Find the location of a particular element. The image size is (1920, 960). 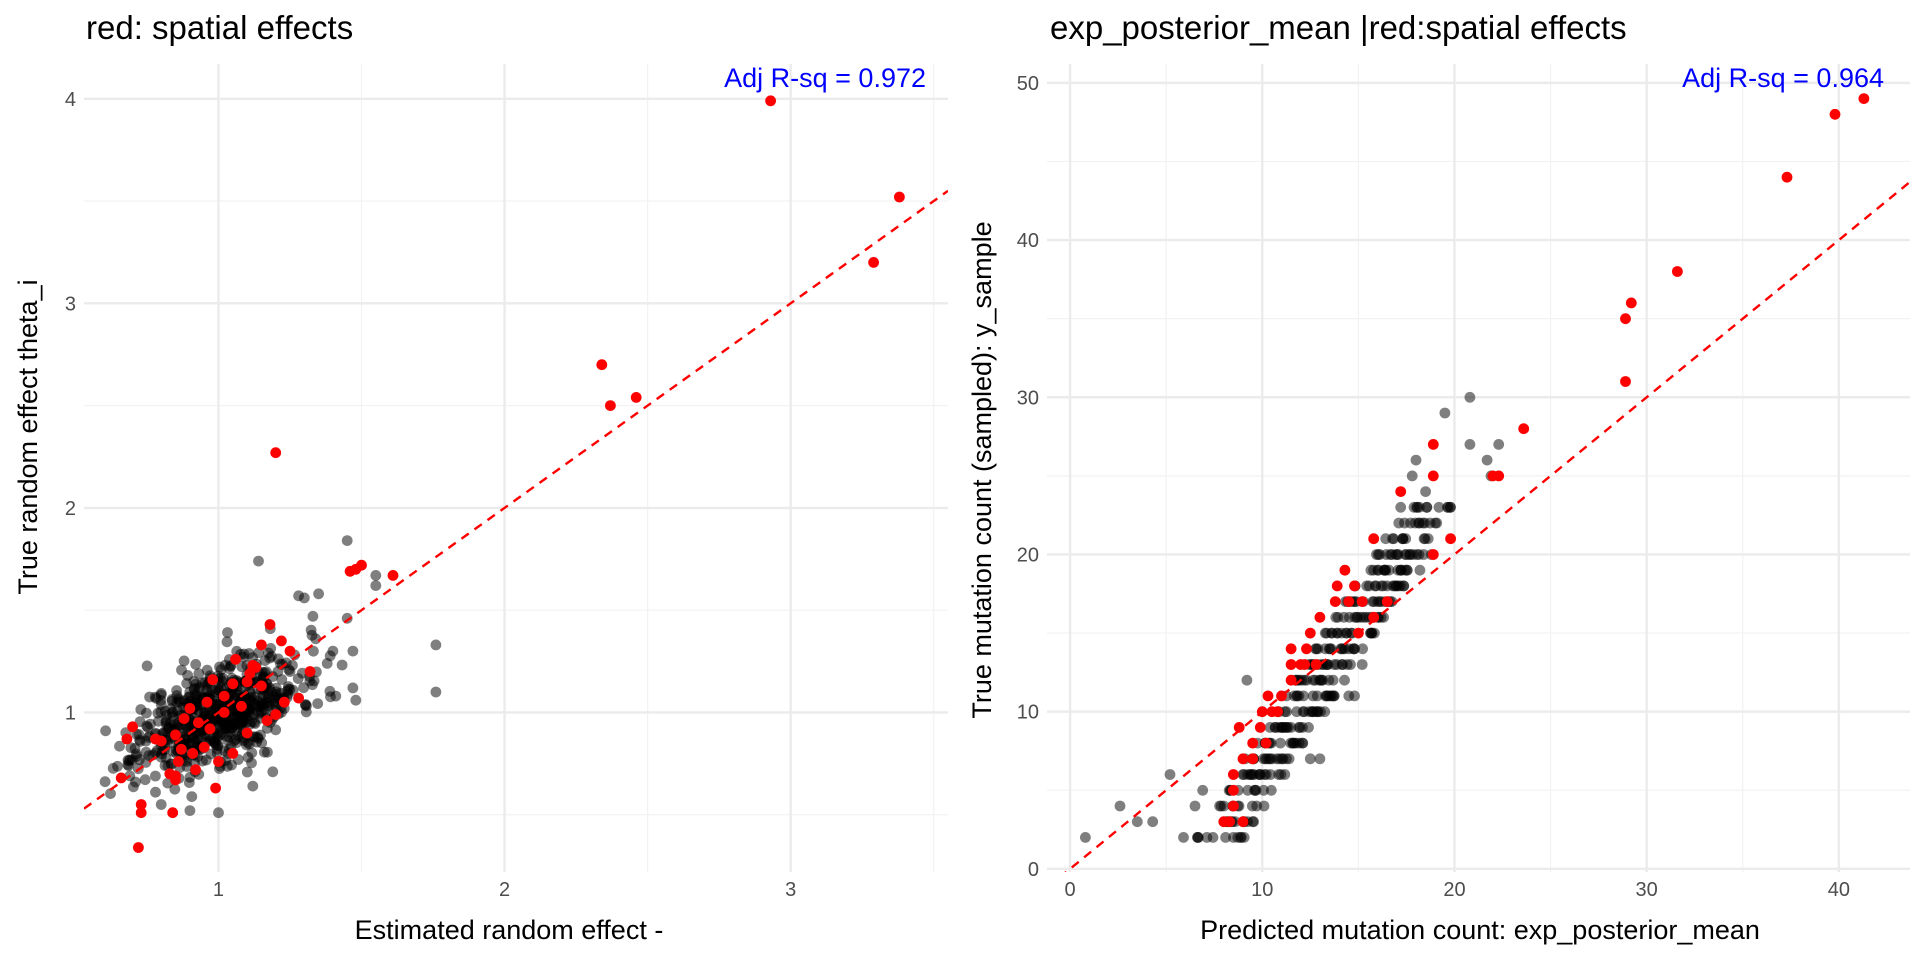

left-y-tick-label: 4 is located at coordinates (70, 100).